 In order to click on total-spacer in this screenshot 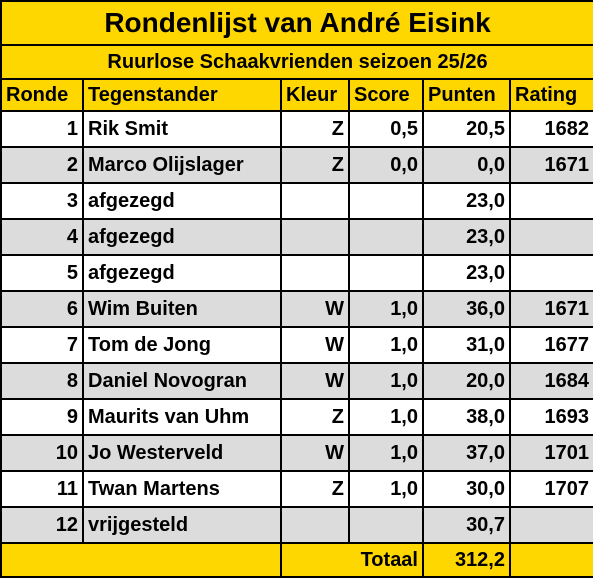, I will do `click(141, 560)`.